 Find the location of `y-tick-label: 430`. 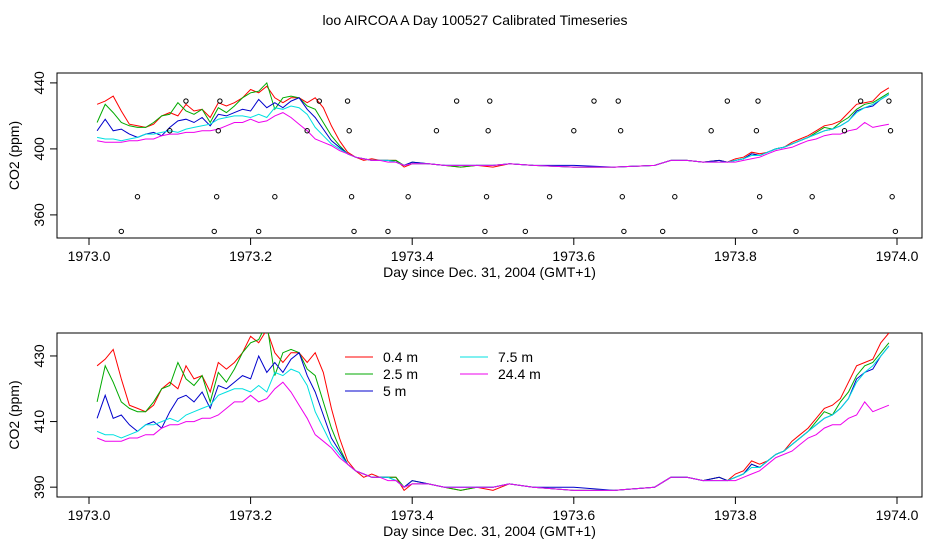

y-tick-label: 430 is located at coordinates (39, 356).